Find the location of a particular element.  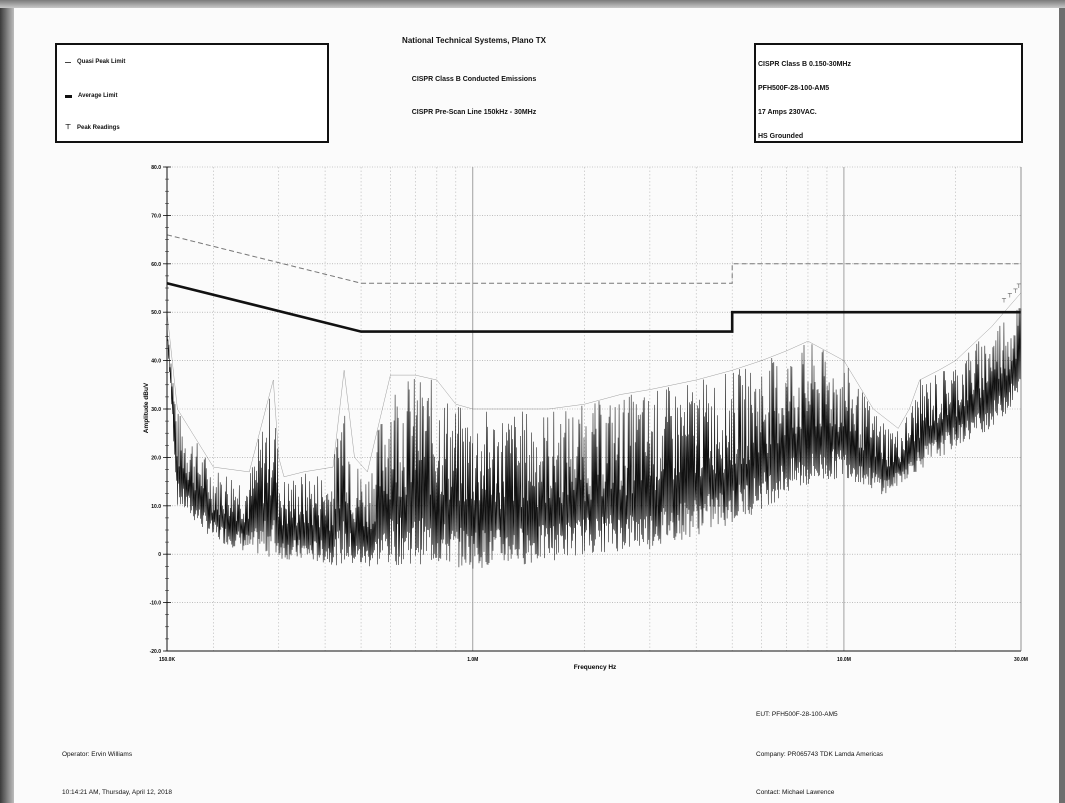

y-tick-label: 60.0 is located at coordinates (156, 265).